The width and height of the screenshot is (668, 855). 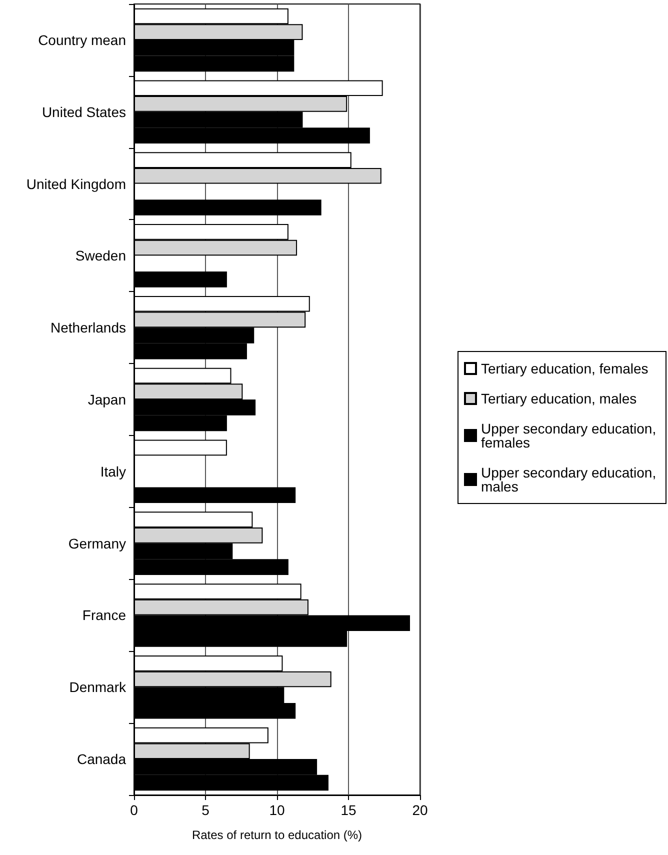 What do you see at coordinates (277, 810) in the screenshot?
I see `x-tick-label: 10` at bounding box center [277, 810].